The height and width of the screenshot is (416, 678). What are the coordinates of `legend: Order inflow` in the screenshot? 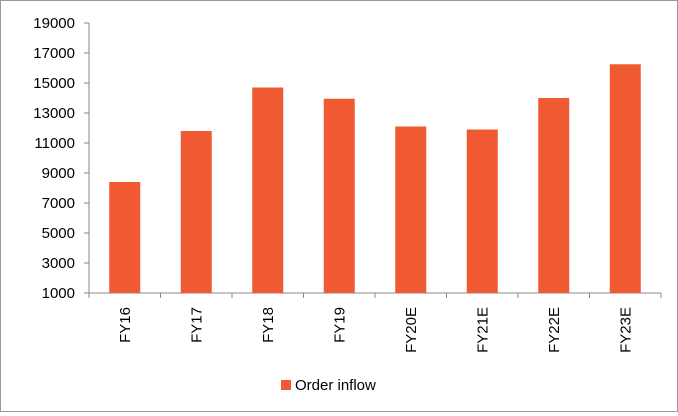 It's located at (328, 385).